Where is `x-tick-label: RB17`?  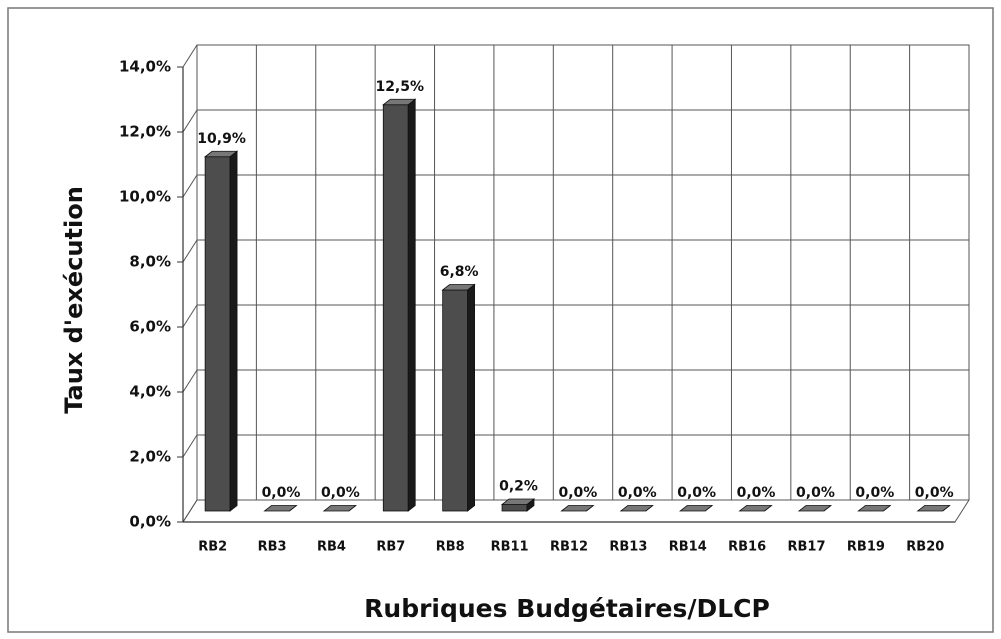
x-tick-label: RB17 is located at coordinates (807, 547).